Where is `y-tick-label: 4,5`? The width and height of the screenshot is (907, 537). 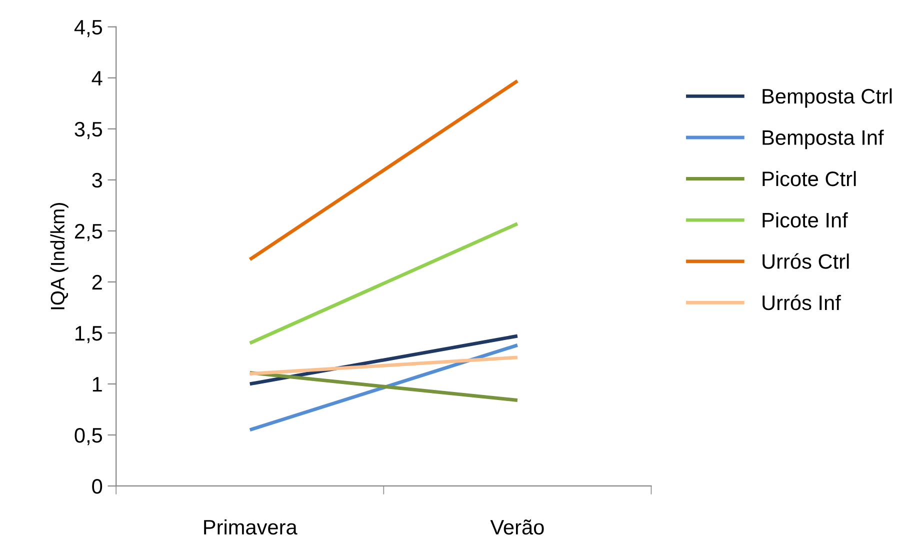 y-tick-label: 4,5 is located at coordinates (88, 29).